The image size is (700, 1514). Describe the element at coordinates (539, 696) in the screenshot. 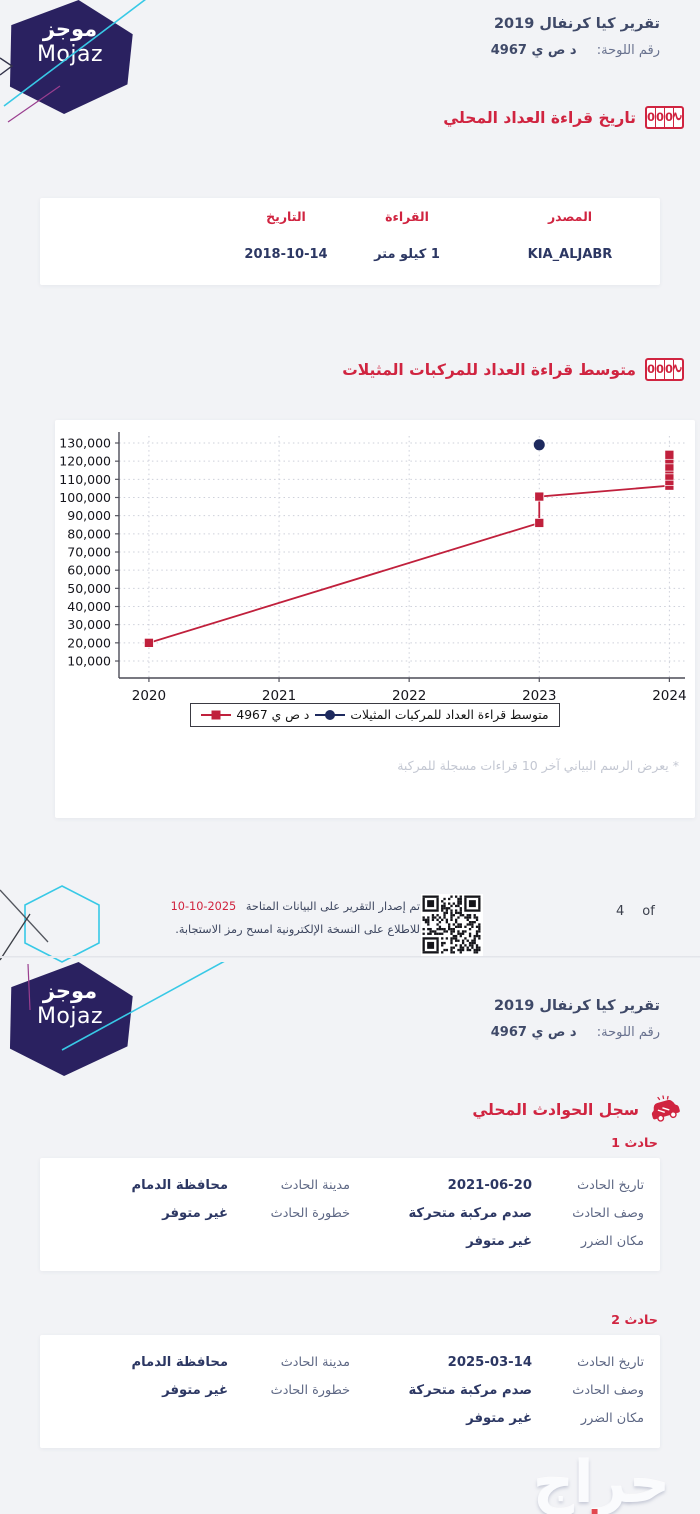

I see `svg-text: 2023` at that location.